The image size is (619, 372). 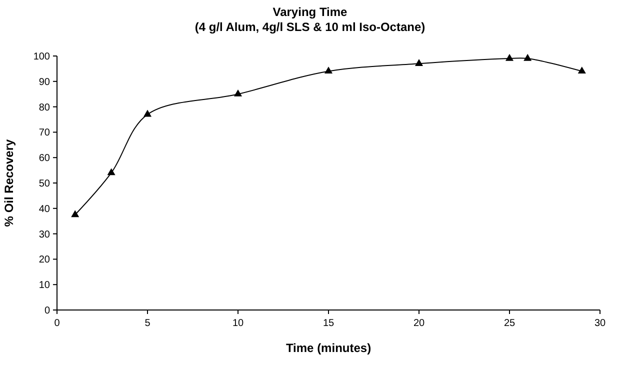 What do you see at coordinates (44, 260) in the screenshot?
I see `y-tick-label: 20` at bounding box center [44, 260].